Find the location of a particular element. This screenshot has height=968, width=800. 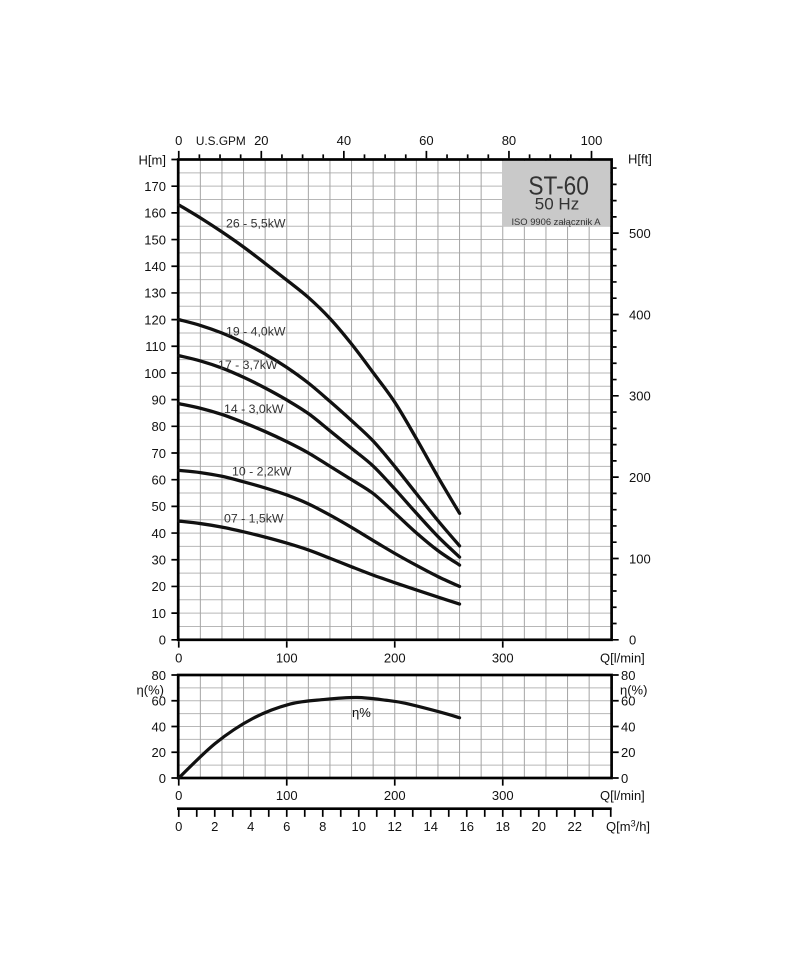

svg-text: 12 is located at coordinates (395, 826).